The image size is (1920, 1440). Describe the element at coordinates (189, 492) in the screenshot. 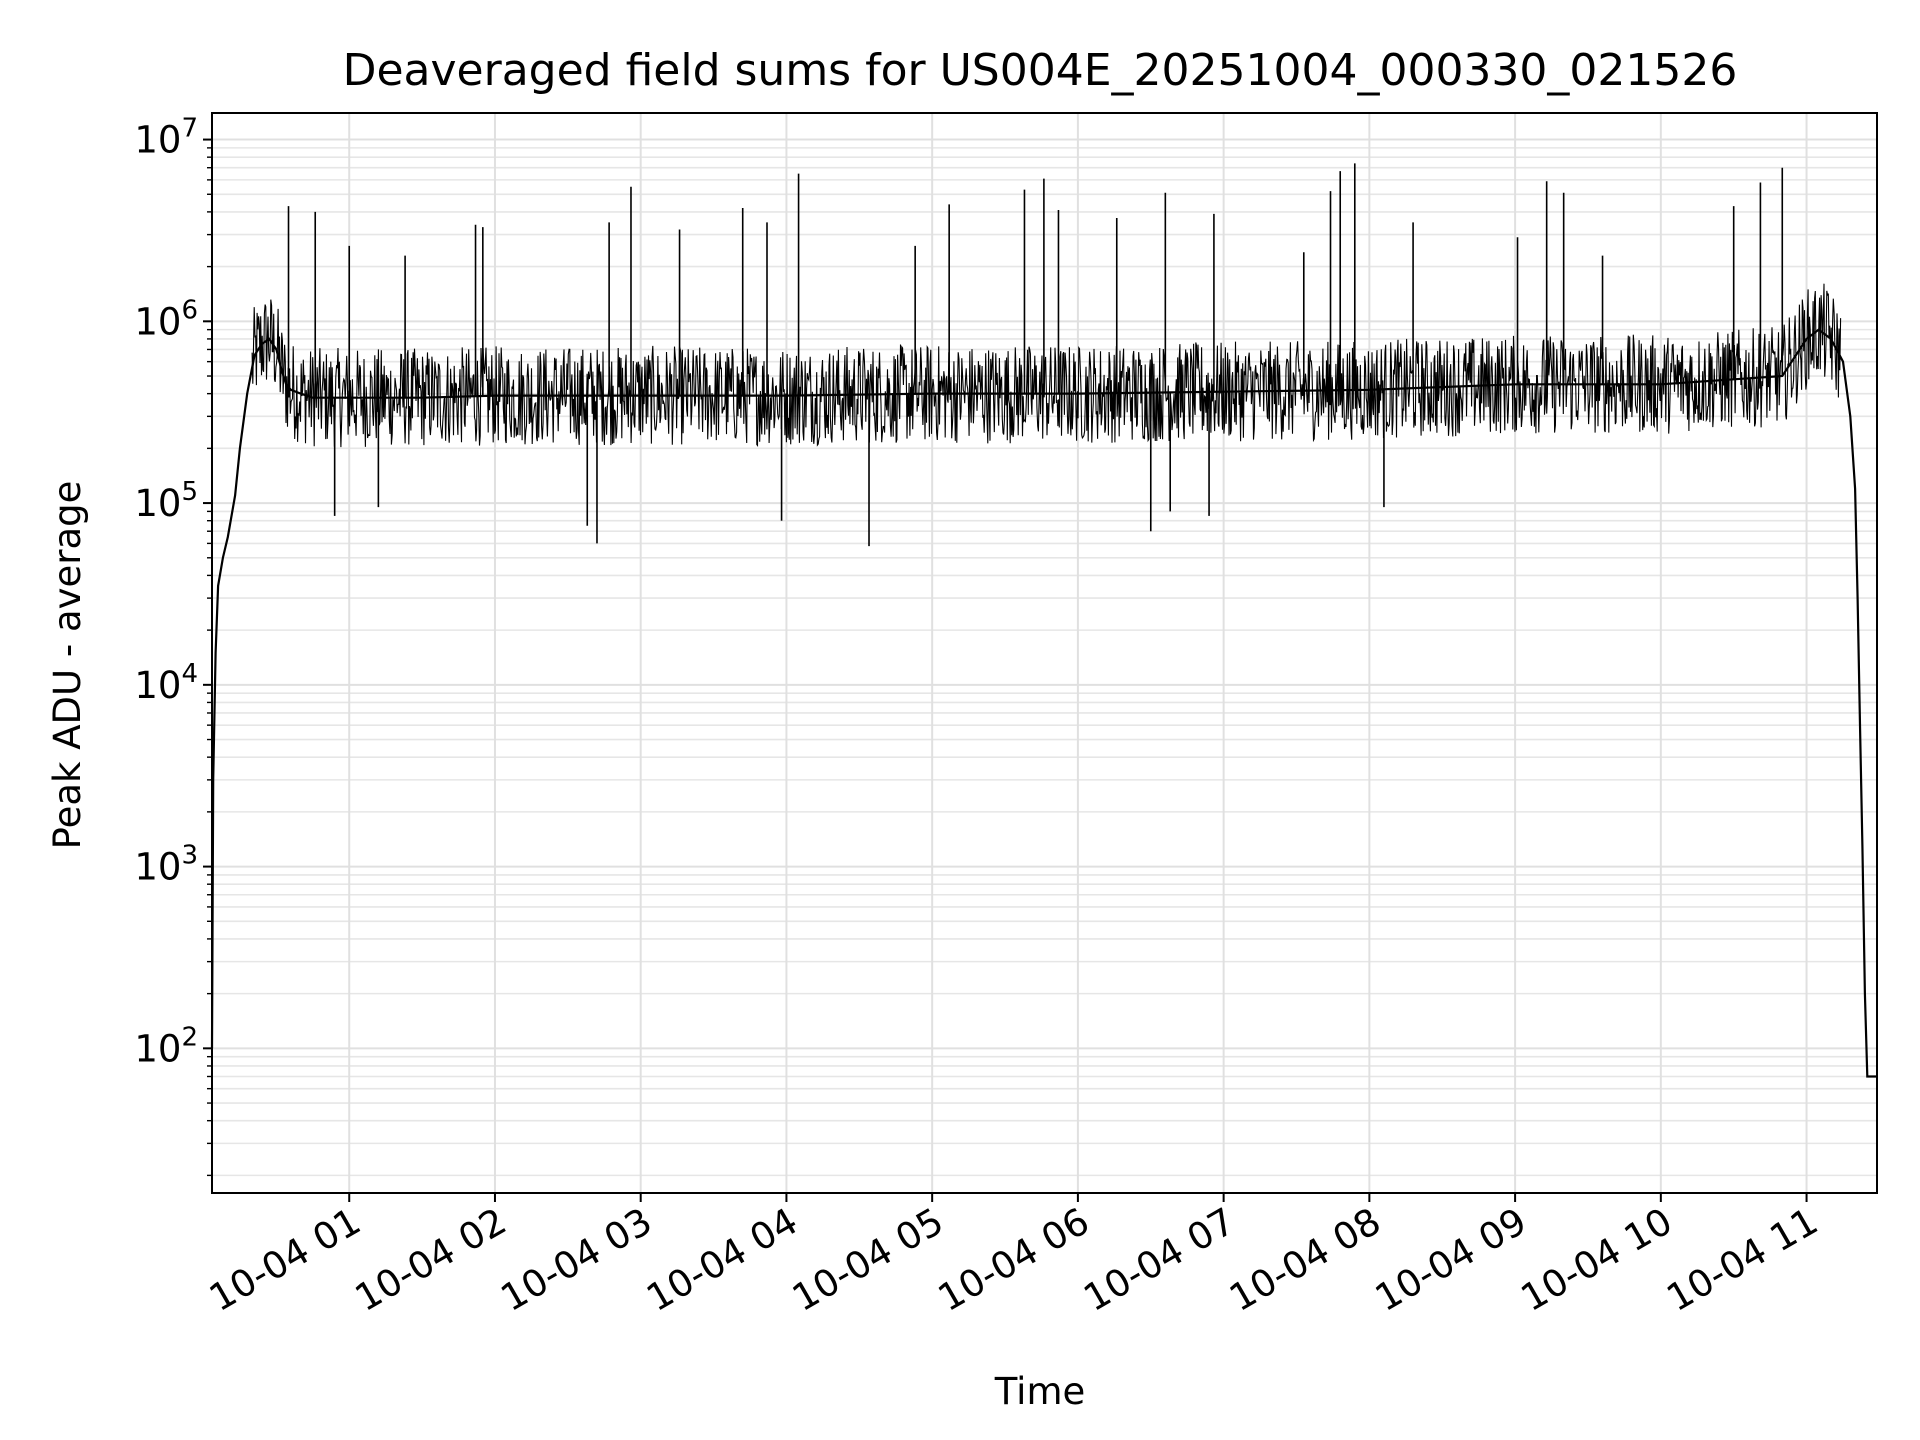

I see `y-tick-label-exponent: 5` at that location.